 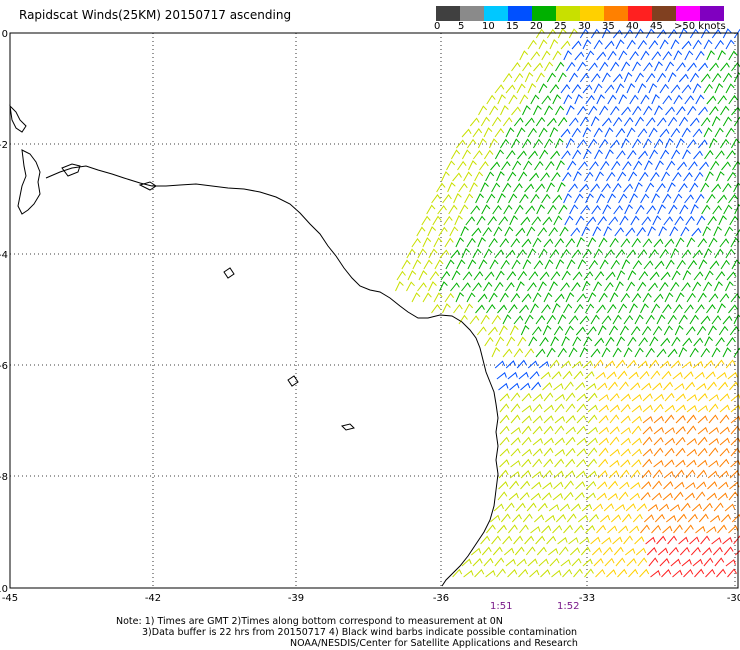 What do you see at coordinates (147, 186) in the screenshot?
I see `island-lencois` at bounding box center [147, 186].